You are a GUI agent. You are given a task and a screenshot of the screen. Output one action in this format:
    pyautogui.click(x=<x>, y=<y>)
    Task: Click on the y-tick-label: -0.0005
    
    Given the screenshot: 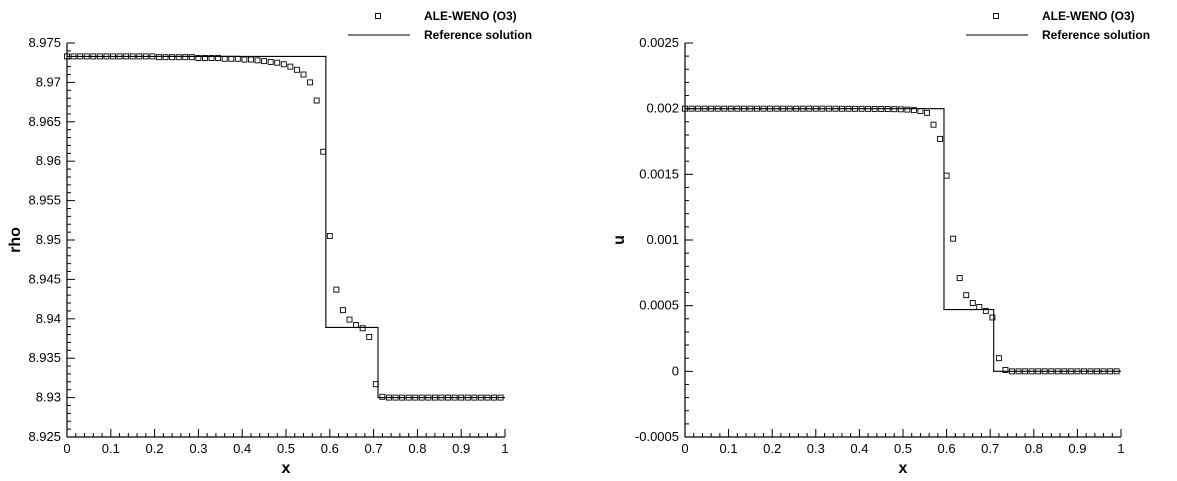 What is the action you would take?
    pyautogui.click(x=657, y=436)
    